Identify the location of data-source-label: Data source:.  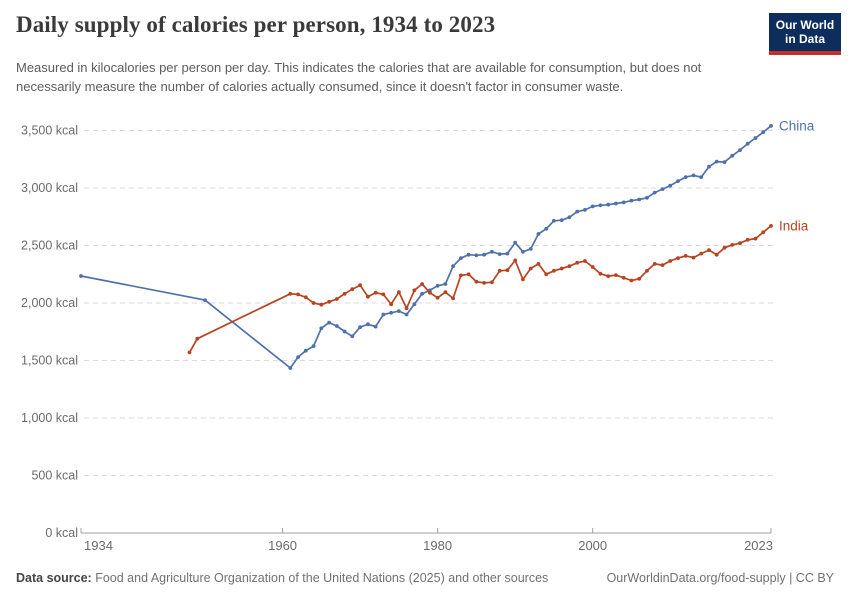
(54, 578).